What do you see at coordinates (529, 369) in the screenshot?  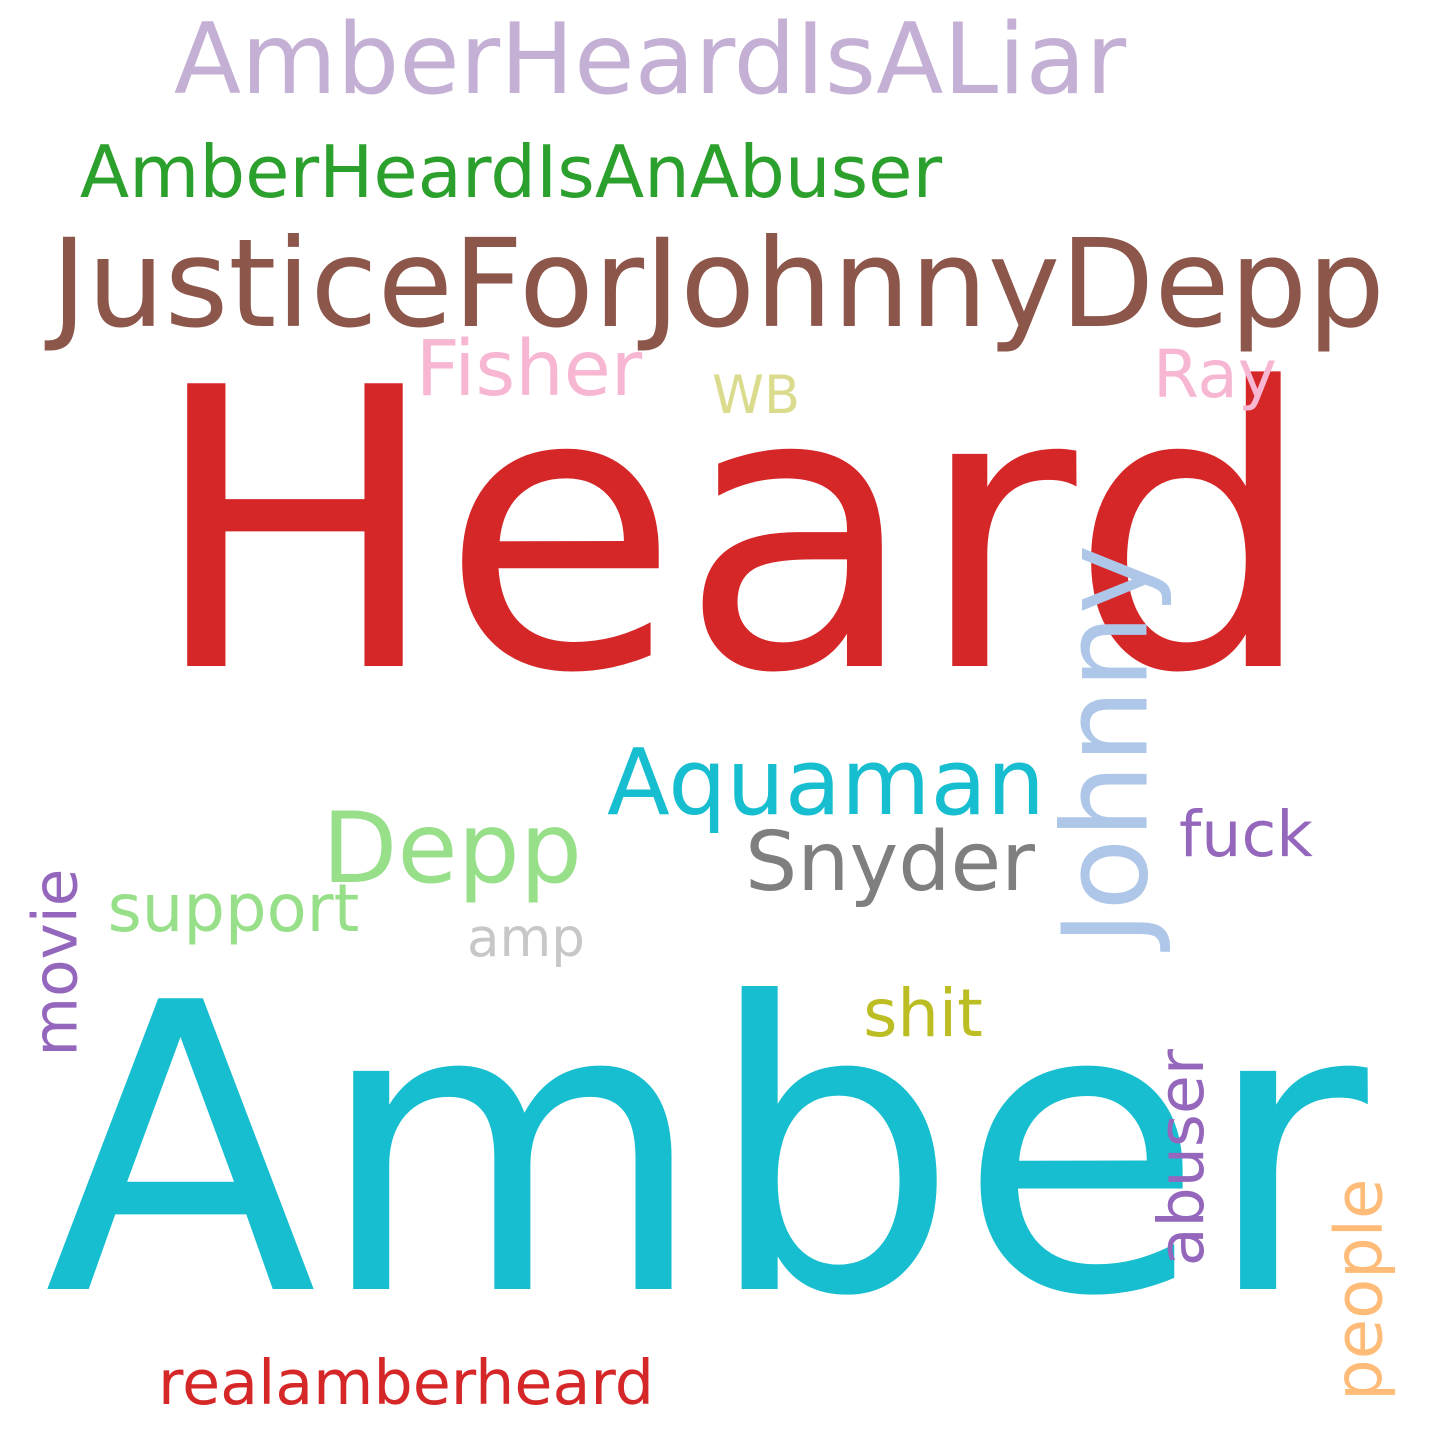 I see `word-fisher: Fisher` at bounding box center [529, 369].